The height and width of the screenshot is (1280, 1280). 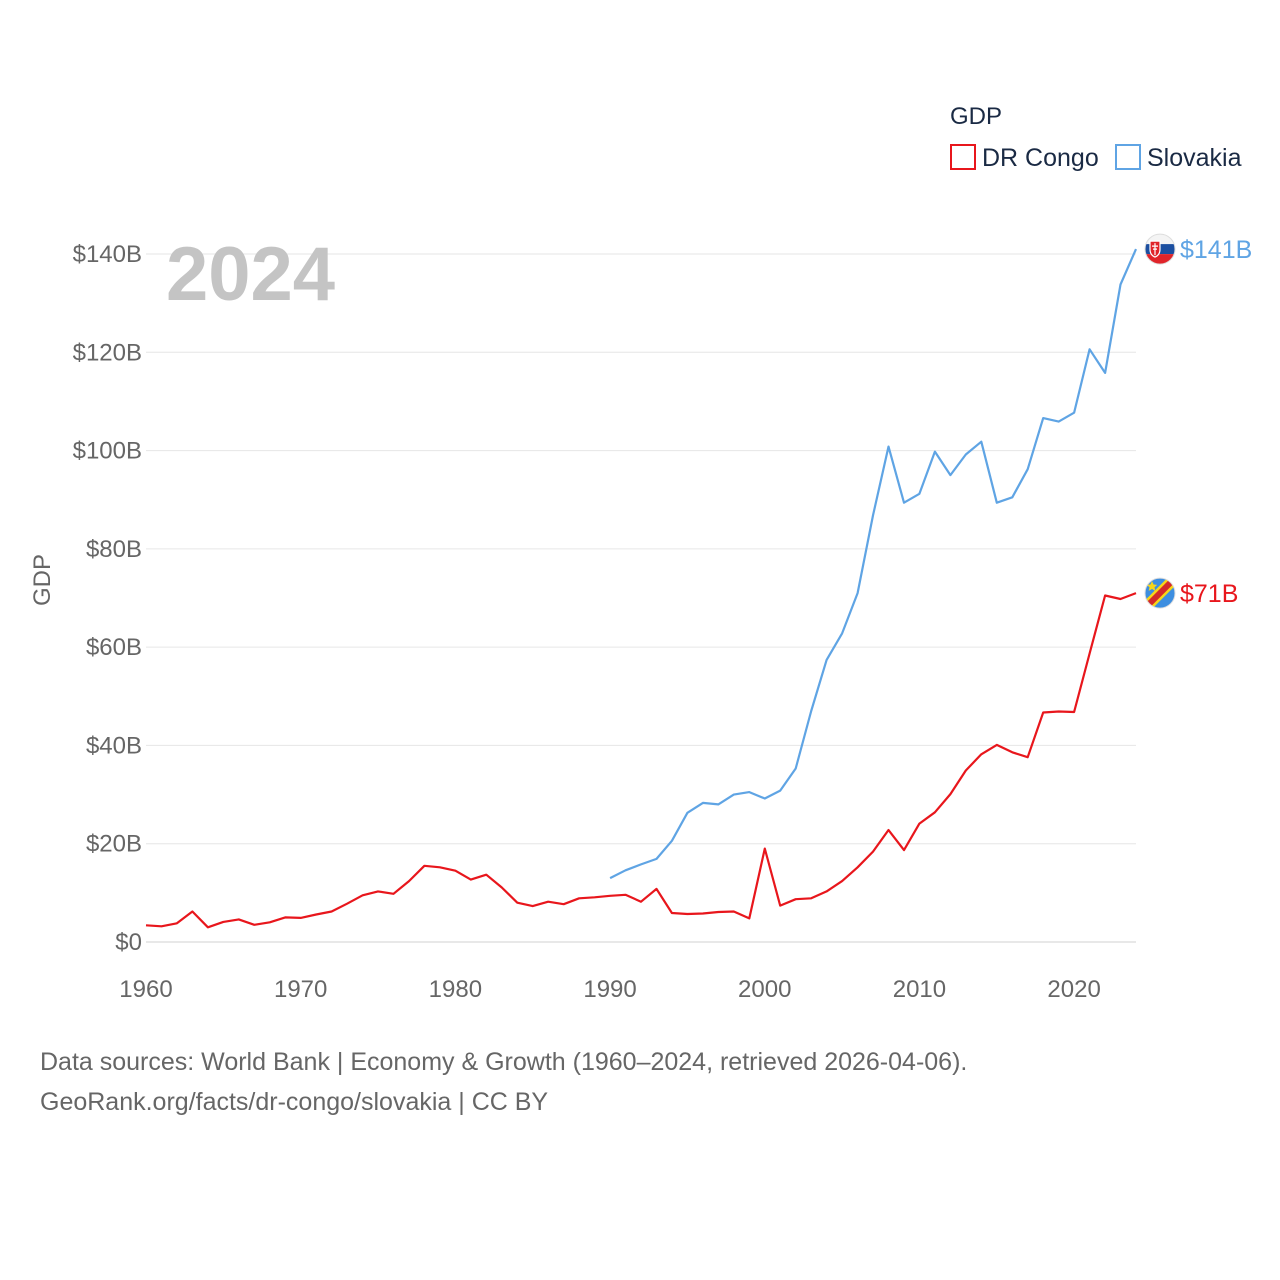 I want to click on slovakia-flag-icon, so click(x=1160, y=249).